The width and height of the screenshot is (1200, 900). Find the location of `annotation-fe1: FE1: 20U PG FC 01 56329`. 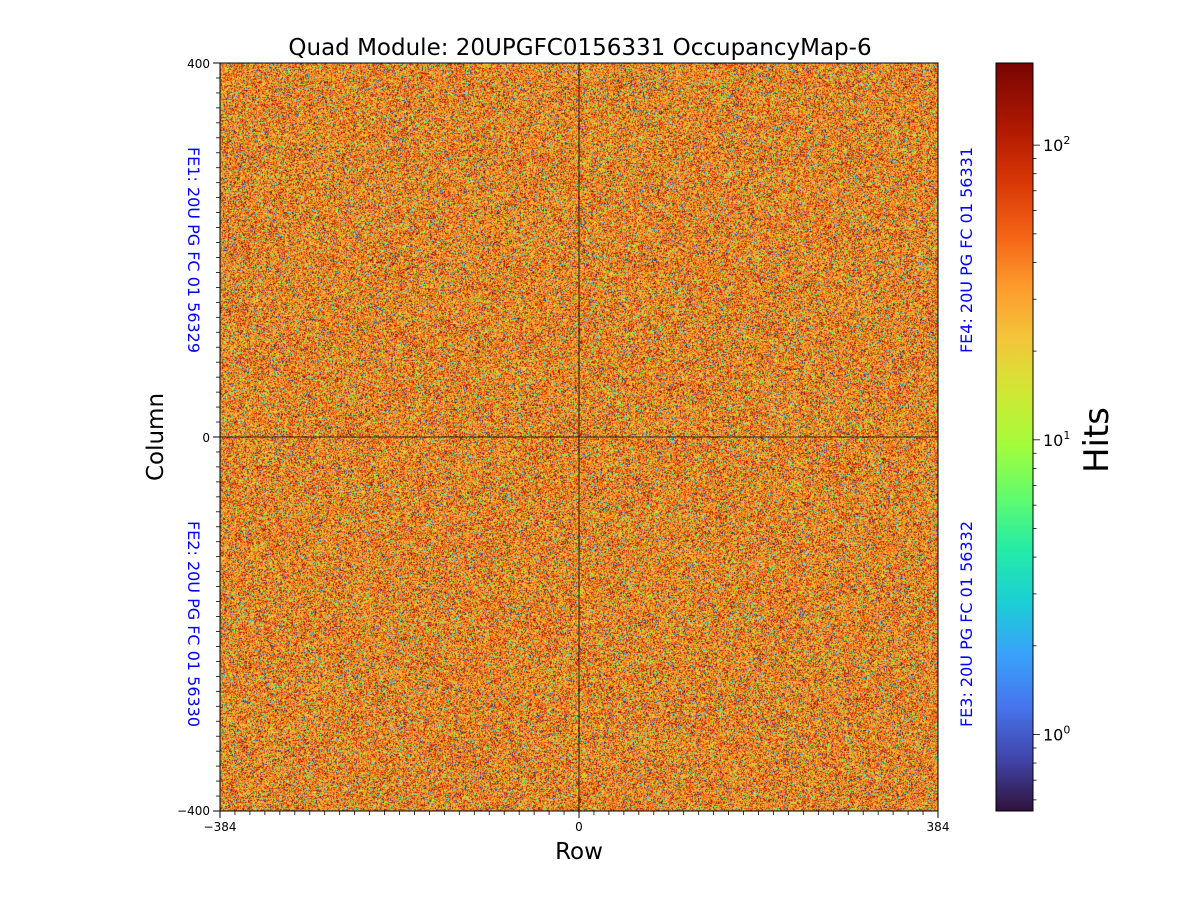

annotation-fe1: FE1: 20U PG FC 01 56329 is located at coordinates (193, 250).